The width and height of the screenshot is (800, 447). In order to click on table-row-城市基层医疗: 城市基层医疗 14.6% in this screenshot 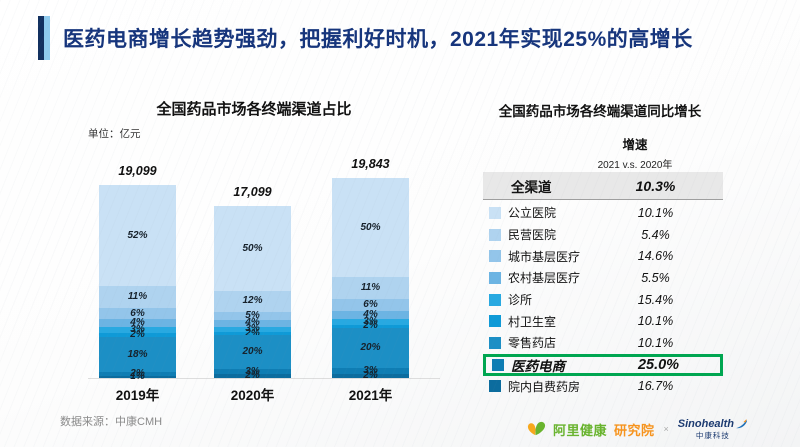, I will do `click(603, 256)`.